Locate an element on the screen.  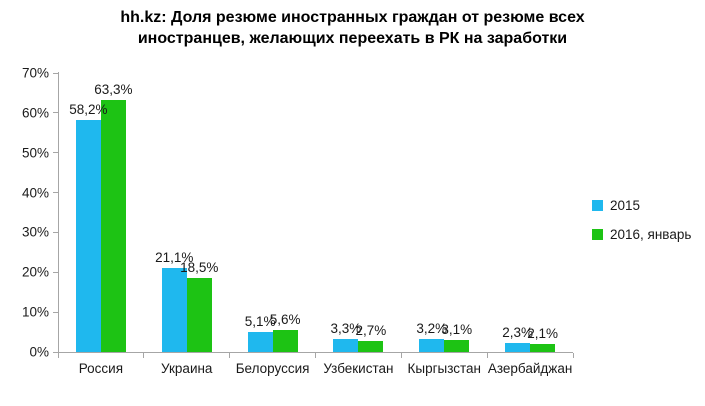
x-axis-category-label: Россия is located at coordinates (101, 368).